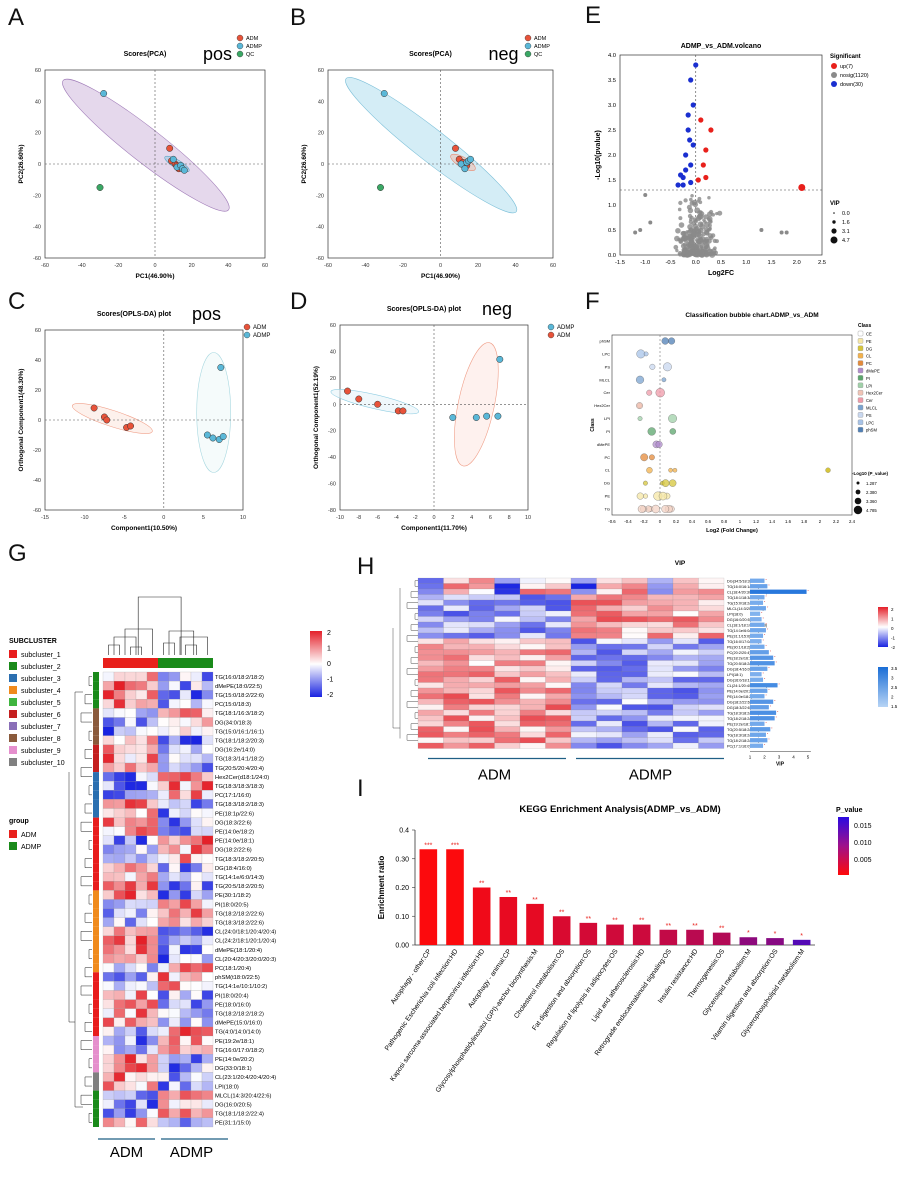 This screenshot has width=913, height=1184. I want to click on y-tick-label: MLCL, so click(604, 379).